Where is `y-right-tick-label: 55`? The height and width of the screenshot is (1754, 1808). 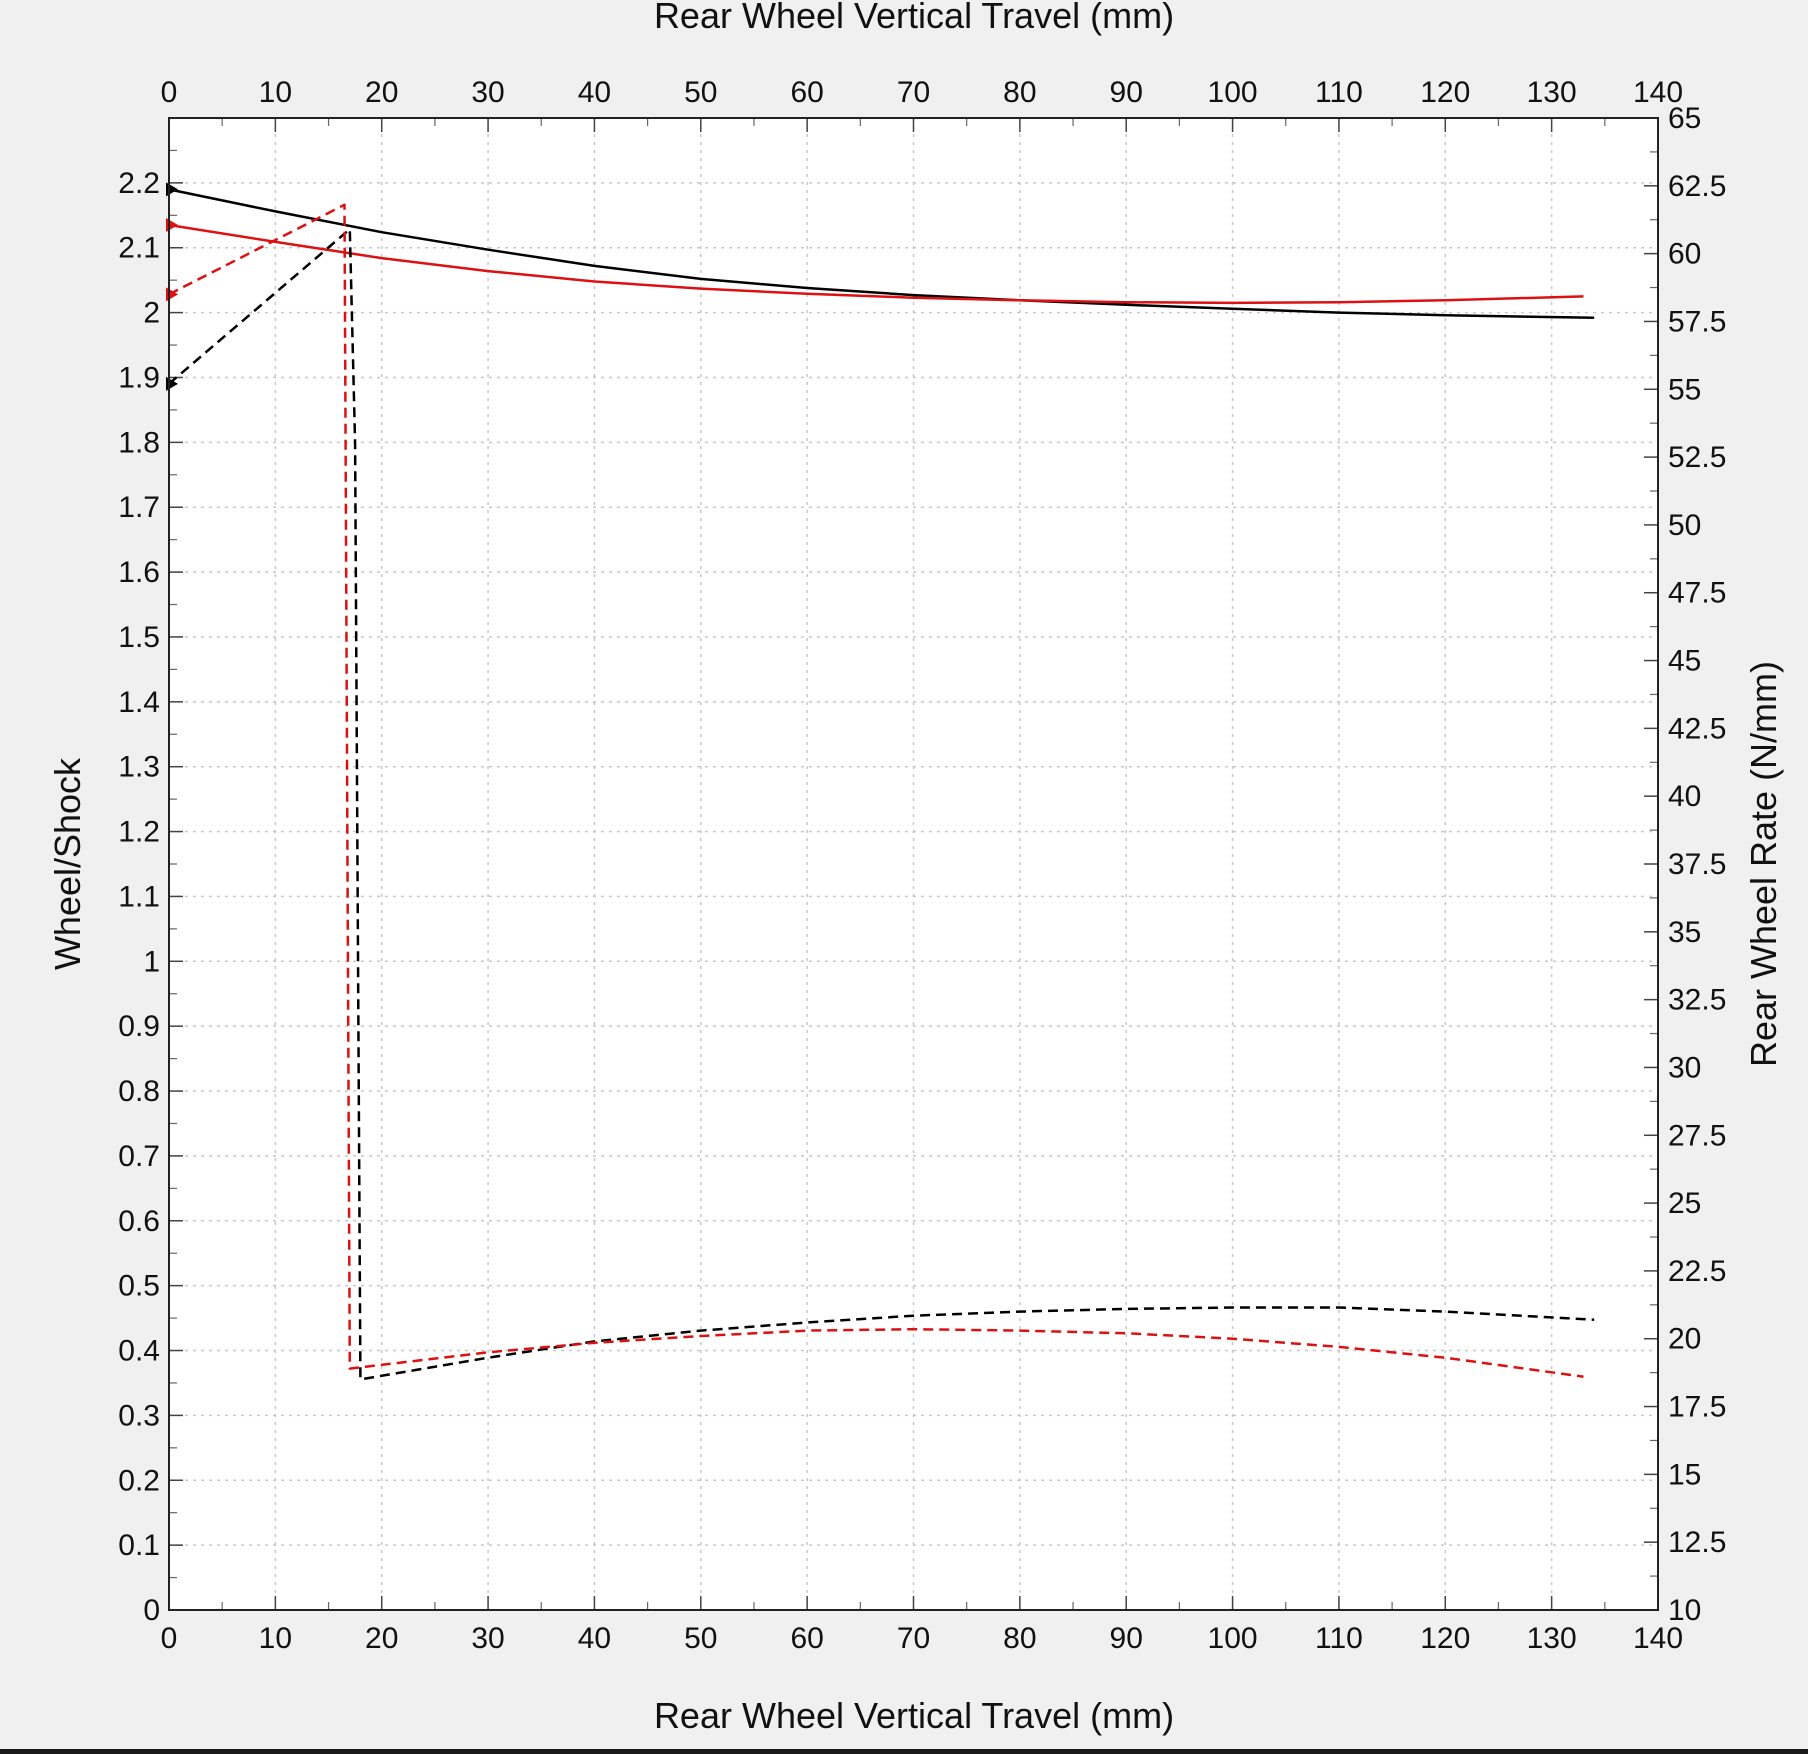
y-right-tick-label: 55 is located at coordinates (1684, 389).